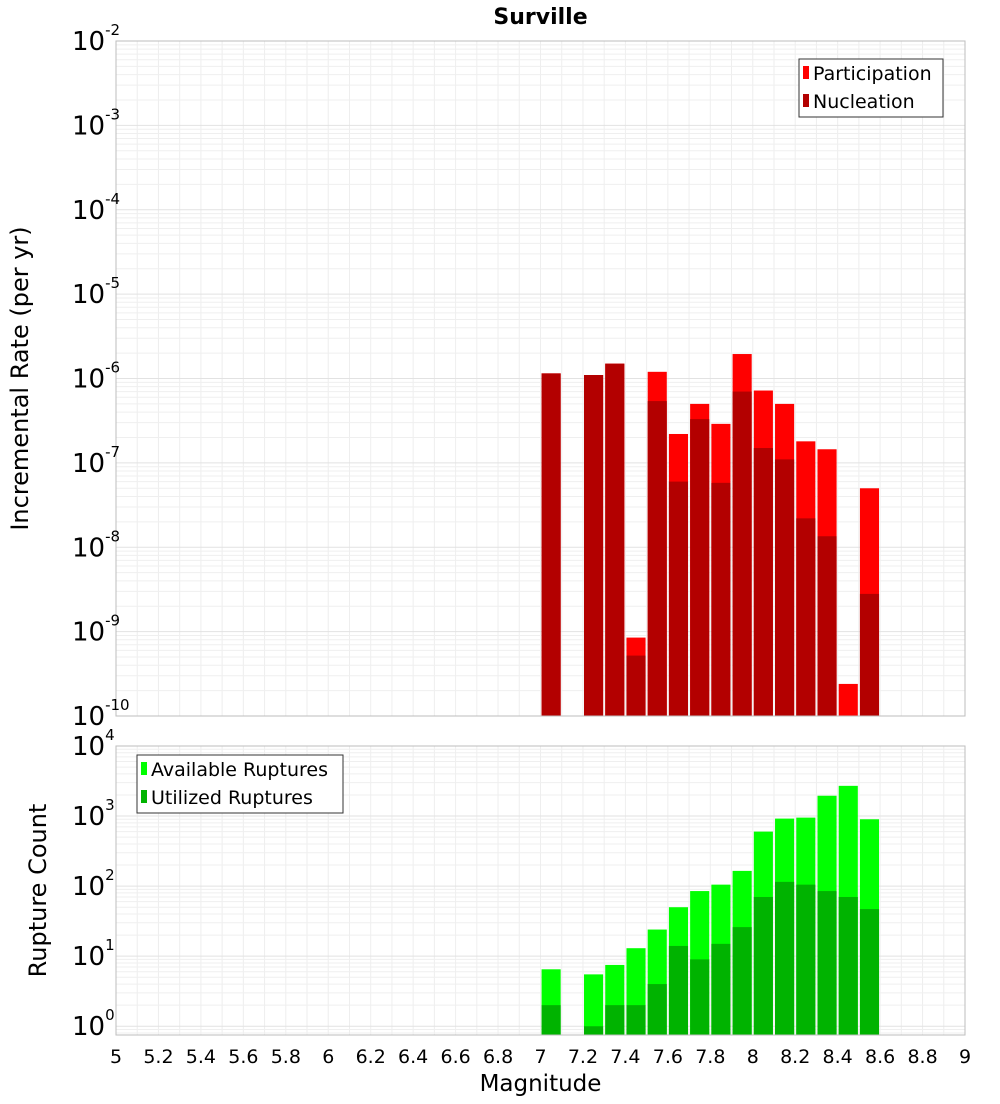 This screenshot has height=1104, width=1000. Describe the element at coordinates (872, 74) in the screenshot. I see `legend-label: Participation` at that location.